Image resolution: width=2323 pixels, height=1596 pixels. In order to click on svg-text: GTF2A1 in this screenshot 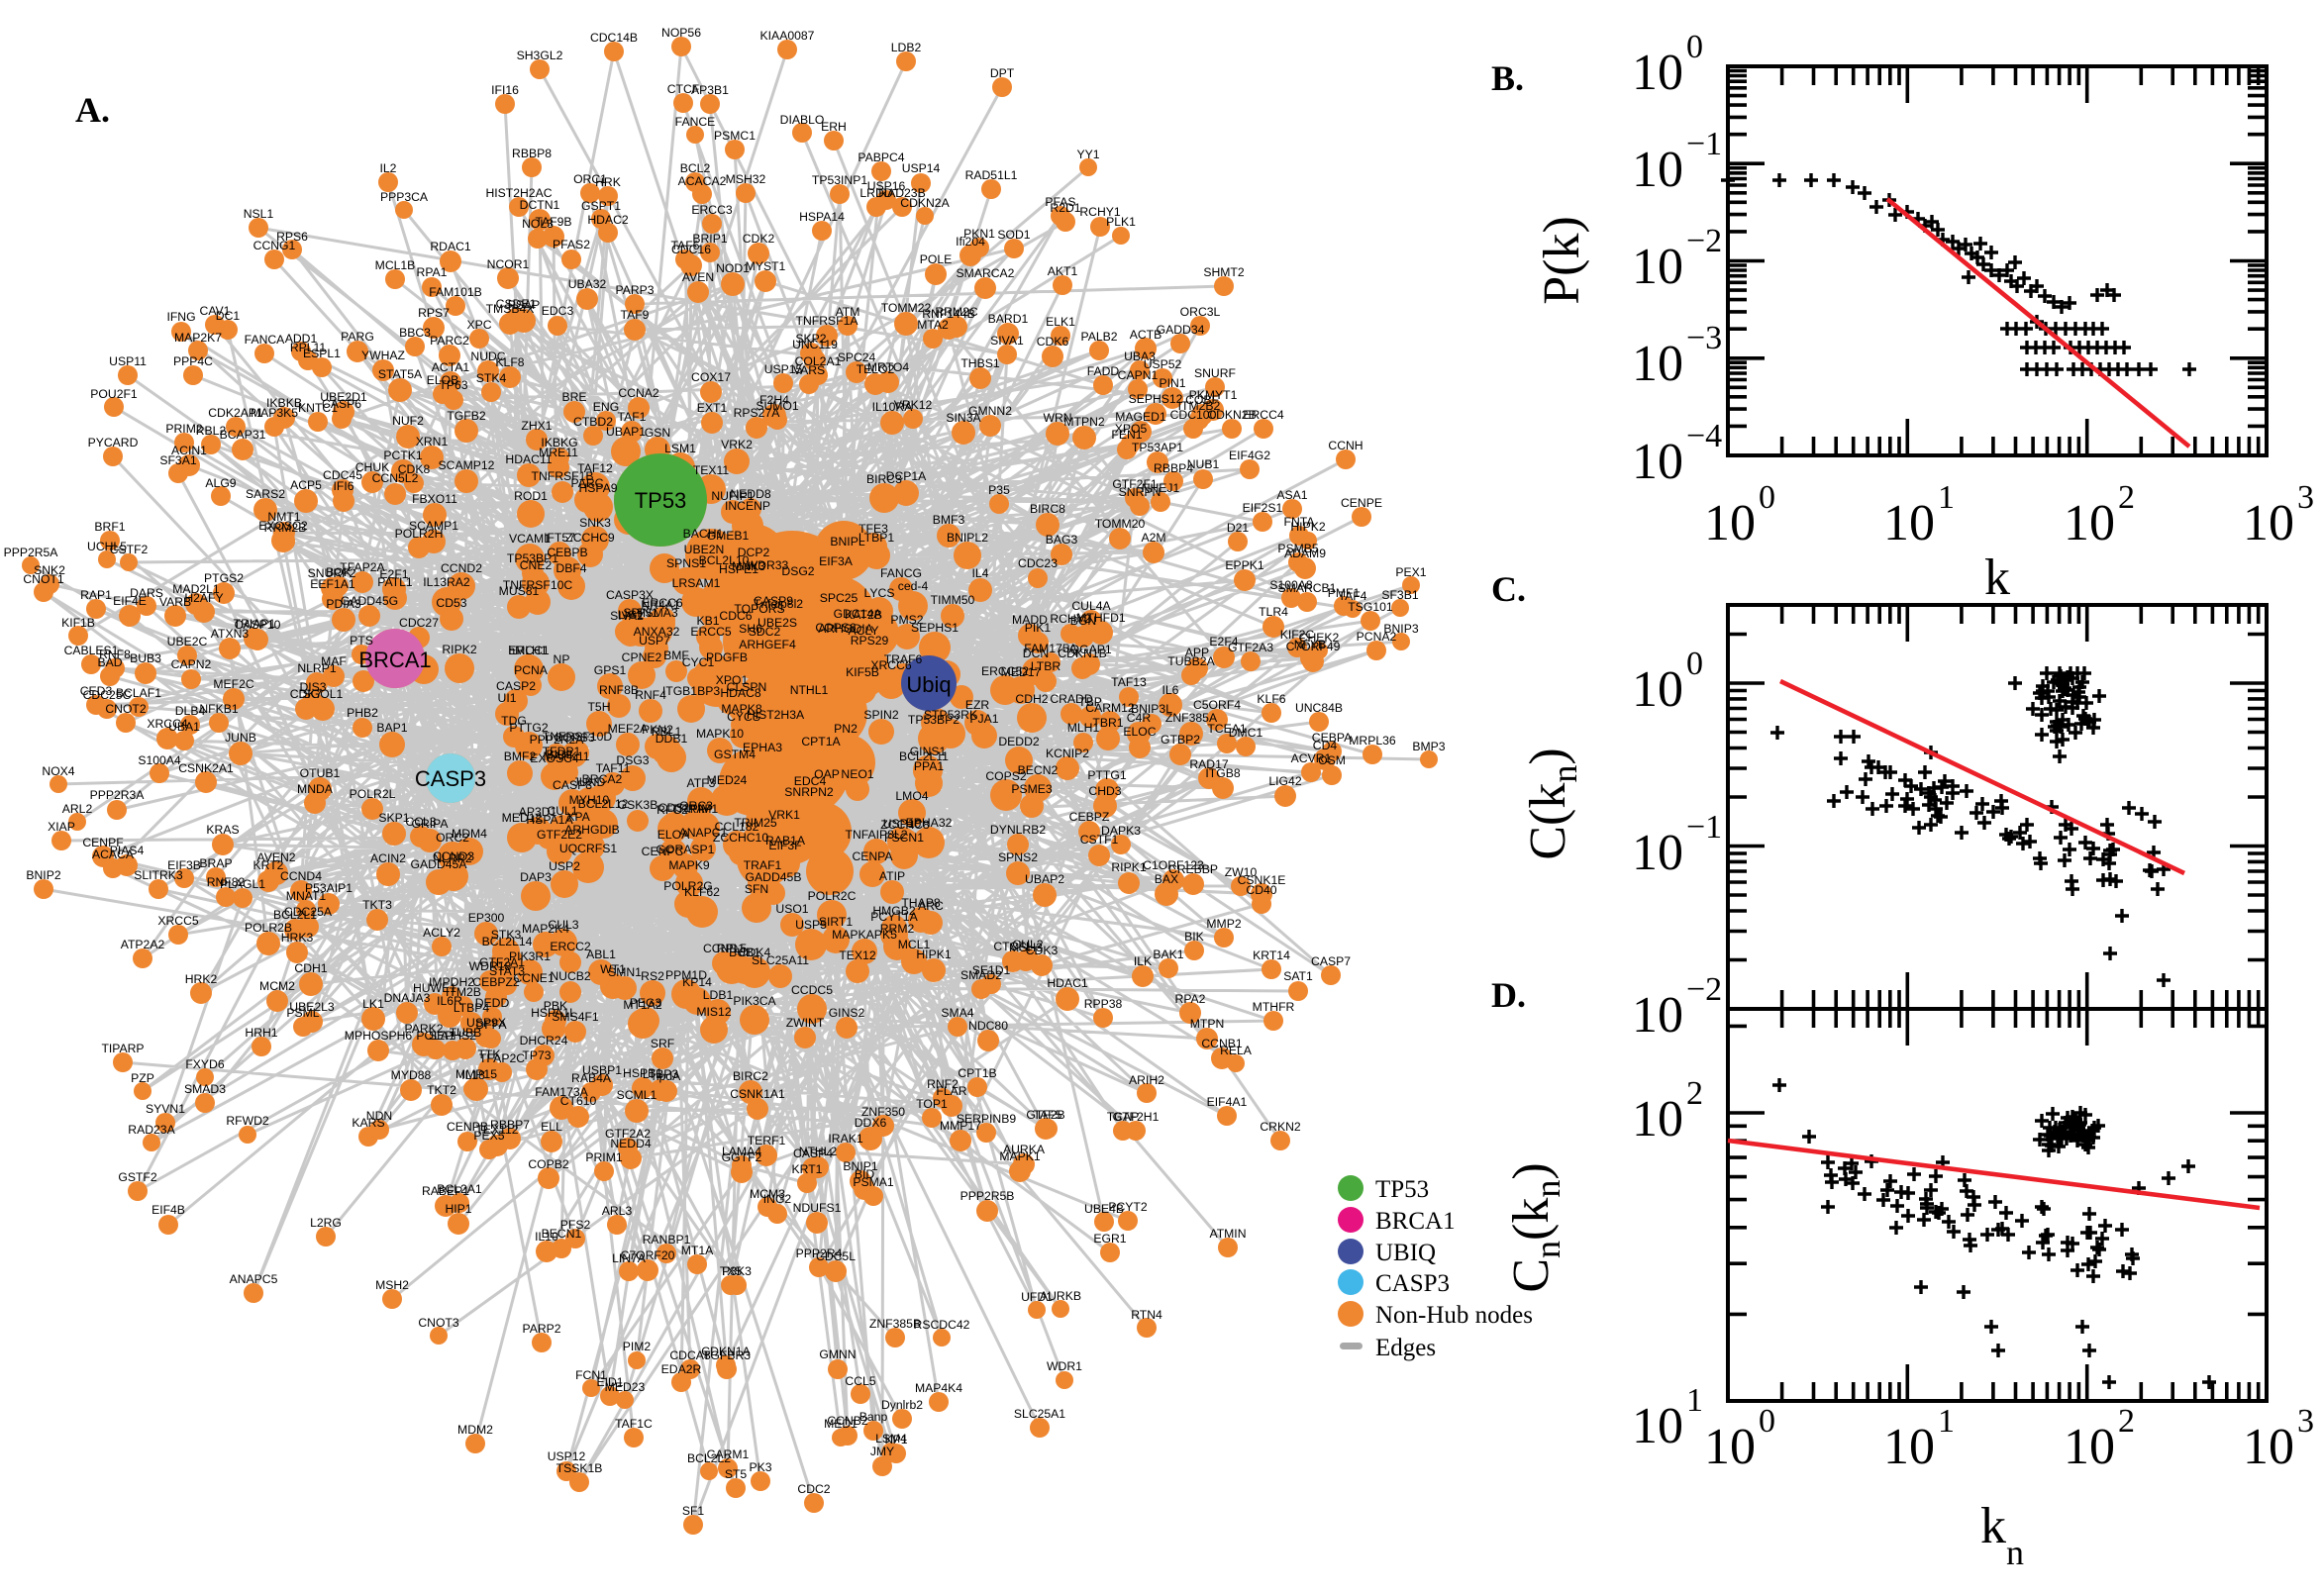, I will do `click(502, 962)`.